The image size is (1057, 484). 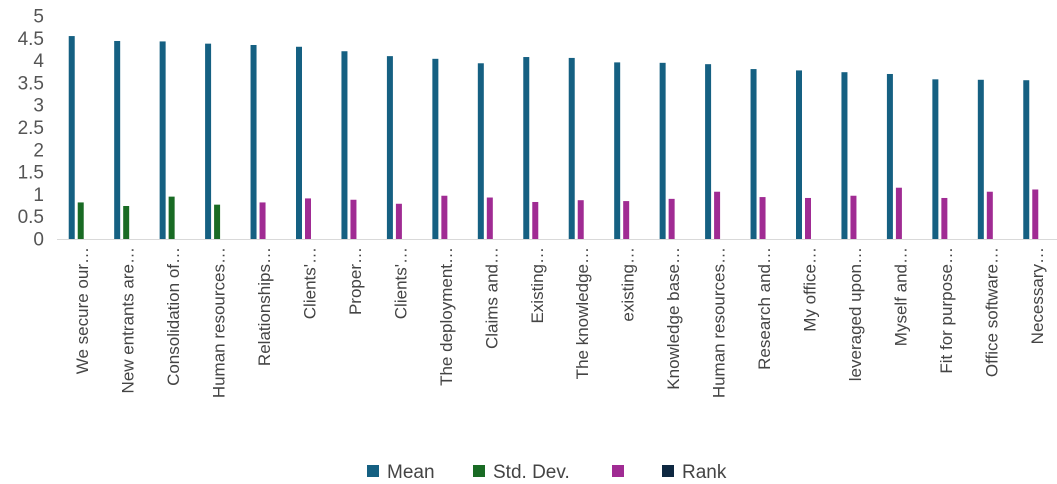 What do you see at coordinates (31, 217) in the screenshot?
I see `y-tick-label: 0.5` at bounding box center [31, 217].